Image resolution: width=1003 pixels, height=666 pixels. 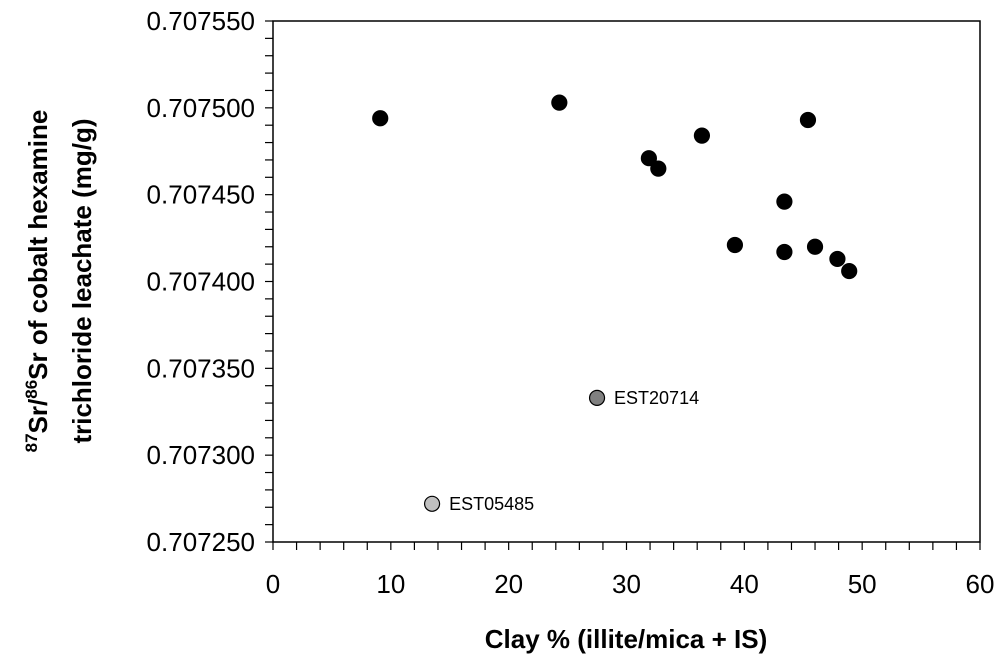 What do you see at coordinates (862, 584) in the screenshot?
I see `x-tick-label: 50` at bounding box center [862, 584].